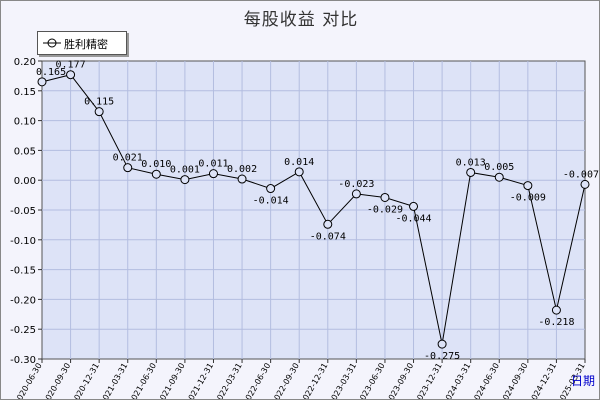  Describe the element at coordinates (25, 122) in the screenshot. I see `y-tick-label: 0.10` at that location.